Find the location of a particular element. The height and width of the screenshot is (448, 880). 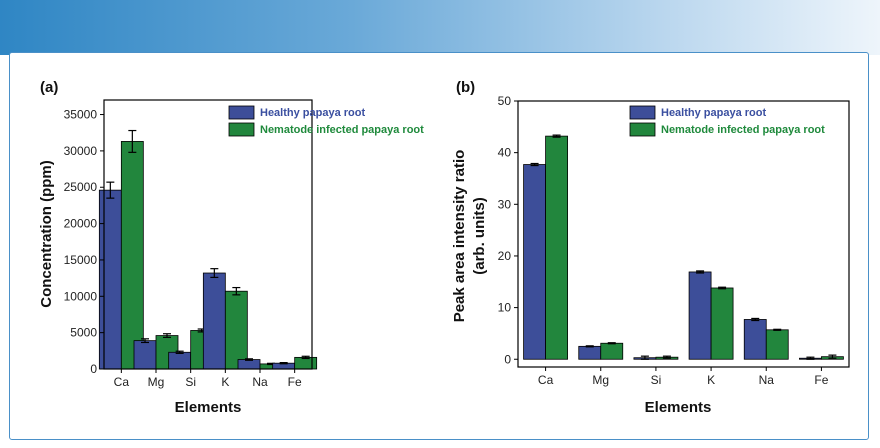

panel-a-y-tick-label: 20000 is located at coordinates (81, 224).